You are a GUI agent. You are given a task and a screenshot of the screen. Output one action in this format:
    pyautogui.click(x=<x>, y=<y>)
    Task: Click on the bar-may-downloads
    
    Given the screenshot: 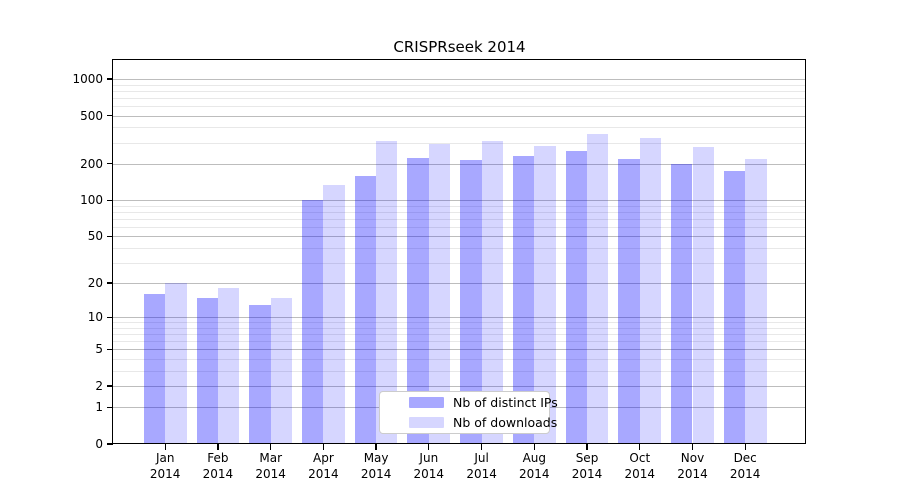 What is the action you would take?
    pyautogui.click(x=387, y=292)
    